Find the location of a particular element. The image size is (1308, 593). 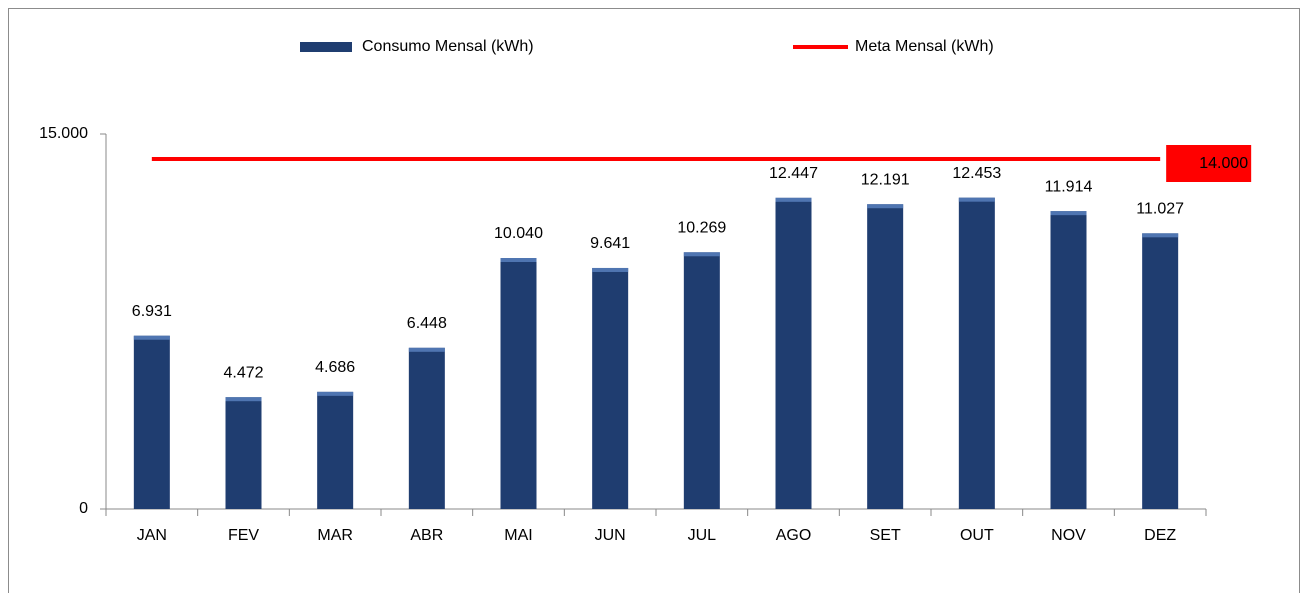

data-label: 6.448 is located at coordinates (427, 323).